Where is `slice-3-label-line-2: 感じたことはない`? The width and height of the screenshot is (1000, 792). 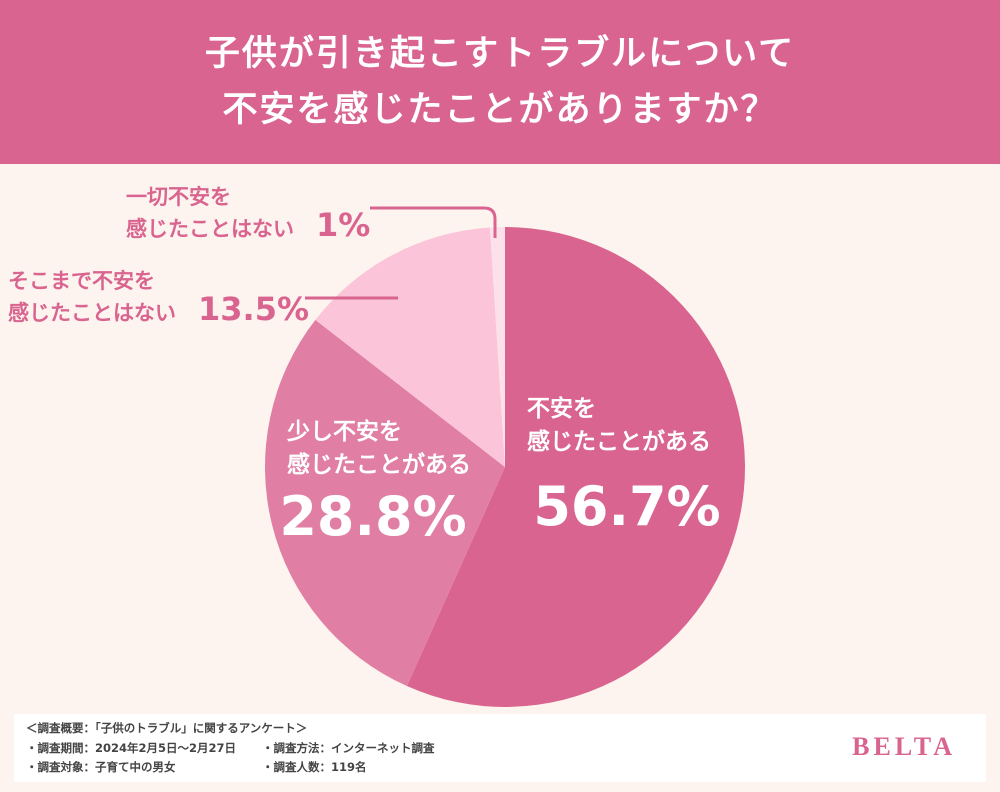 slice-3-label-line-2: 感じたことはない is located at coordinates (92, 313).